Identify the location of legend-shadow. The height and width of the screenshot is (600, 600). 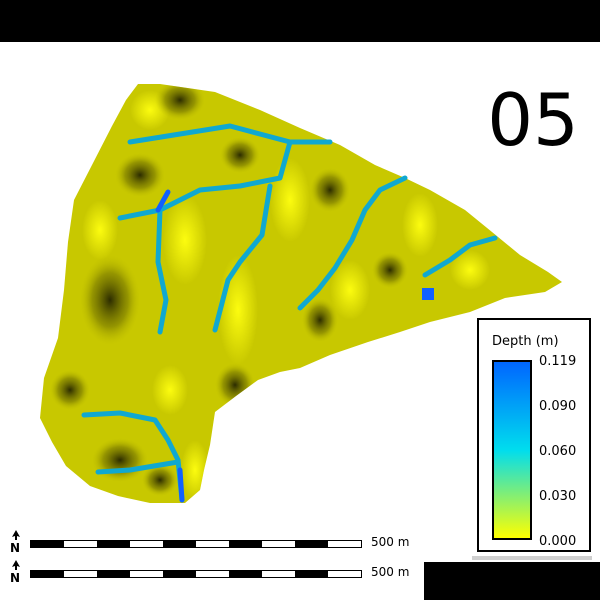
(532, 558).